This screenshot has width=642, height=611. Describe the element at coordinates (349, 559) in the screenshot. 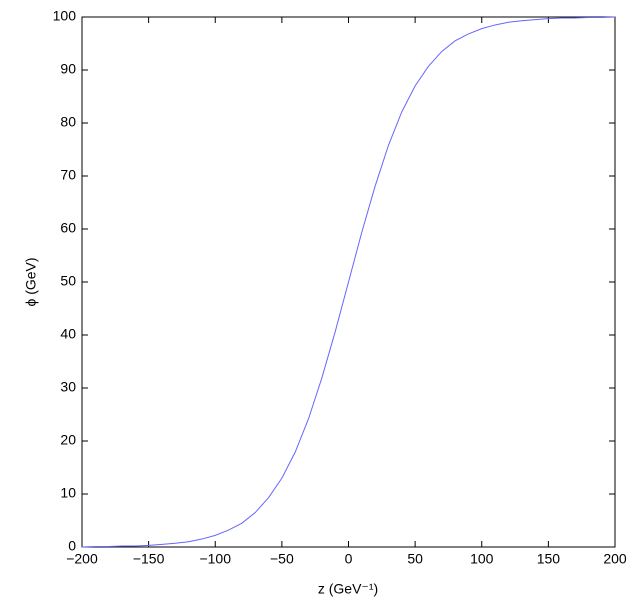

I see `x-tick-label: 0` at that location.